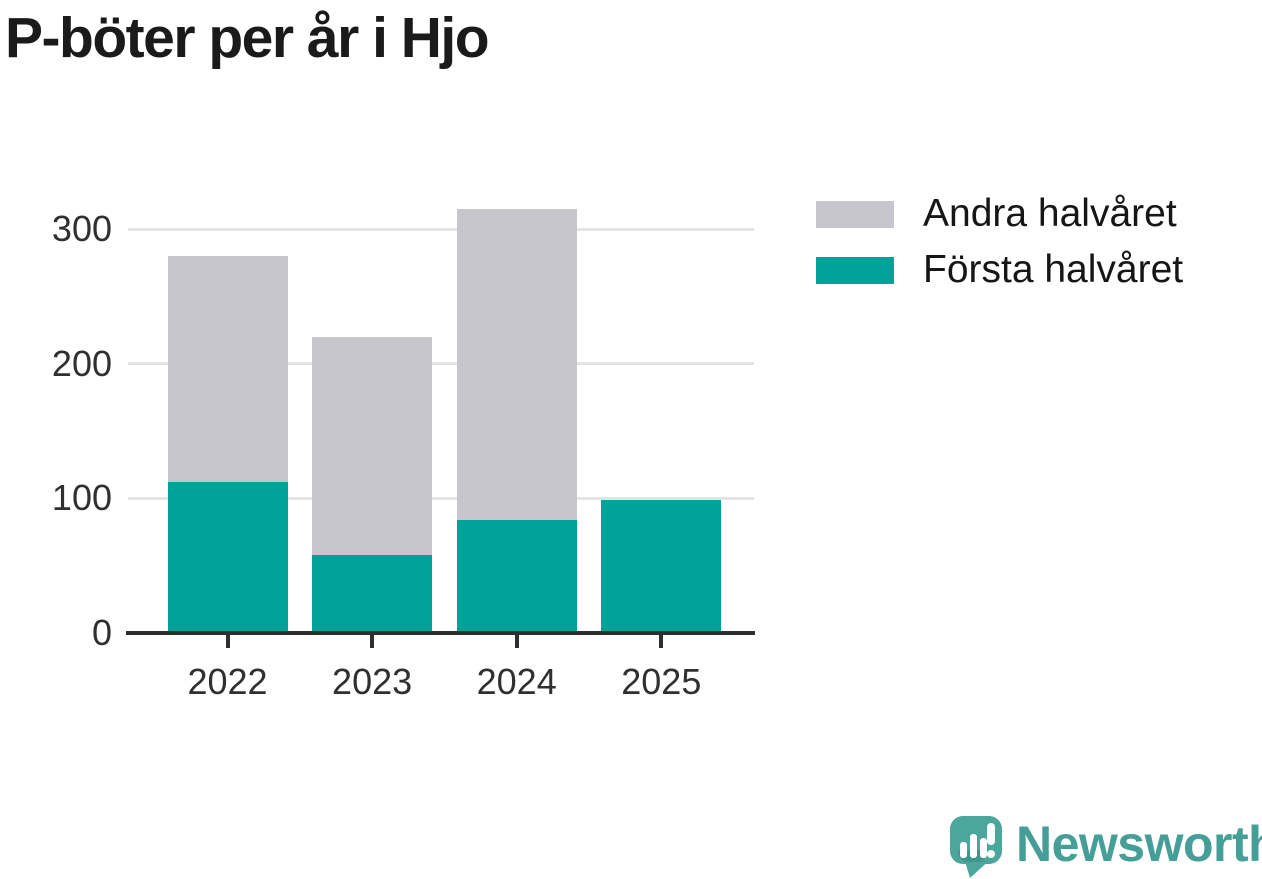 The image size is (1262, 879). What do you see at coordinates (661, 566) in the screenshot?
I see `bar-2025-f-rsta-halv-ret` at bounding box center [661, 566].